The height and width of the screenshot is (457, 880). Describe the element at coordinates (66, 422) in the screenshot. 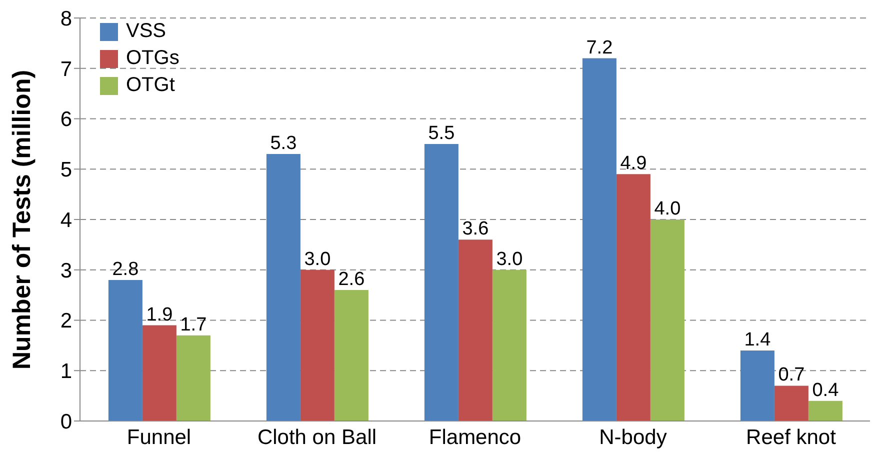

I see `y-tick-label: 0` at that location.